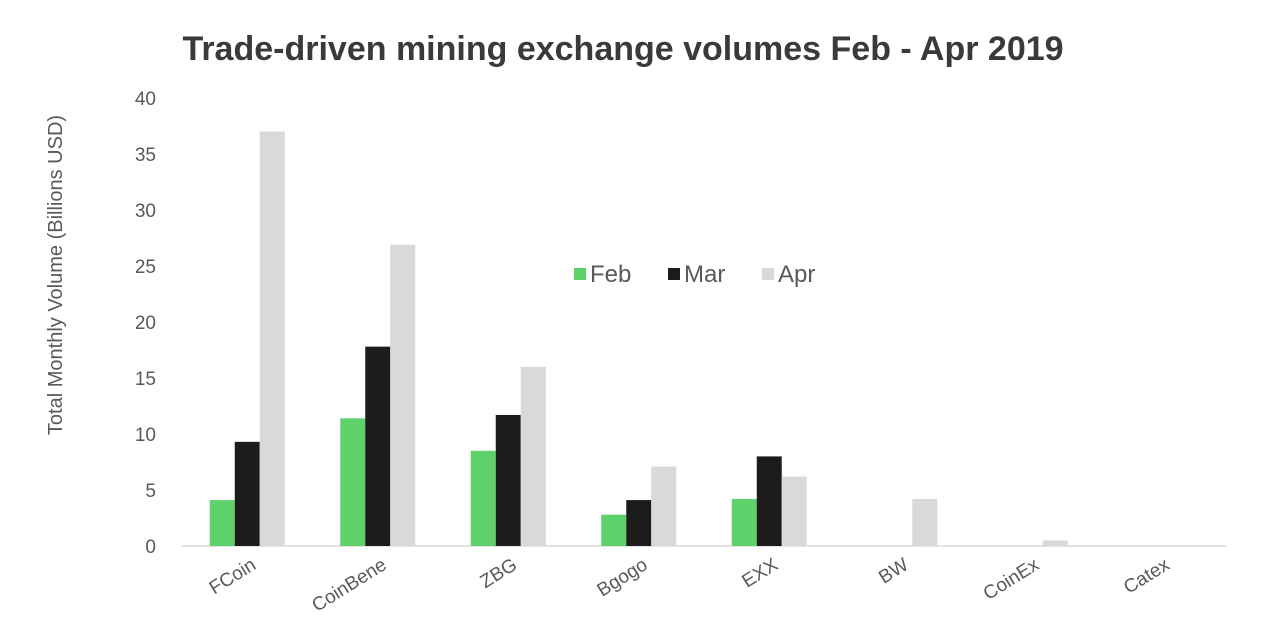  Describe the element at coordinates (378, 446) in the screenshot. I see `bar-mar-coinbene` at that location.